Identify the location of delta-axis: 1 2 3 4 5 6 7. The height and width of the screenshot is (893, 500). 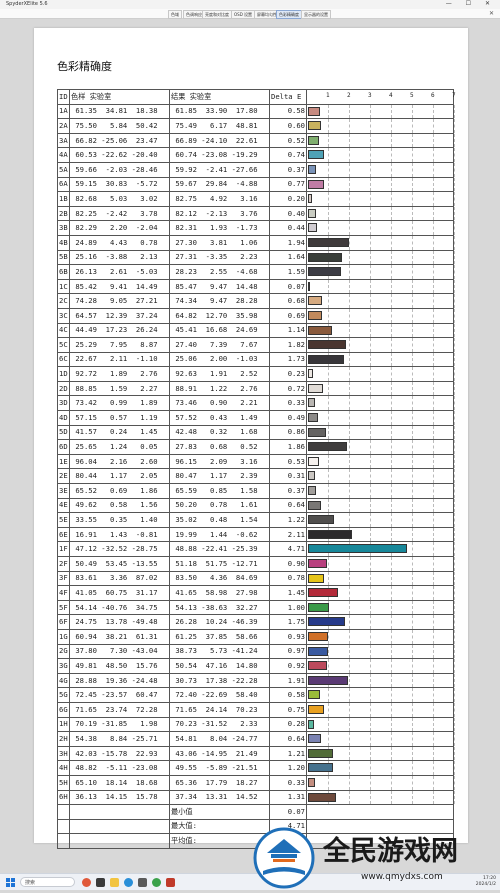
(381, 97).